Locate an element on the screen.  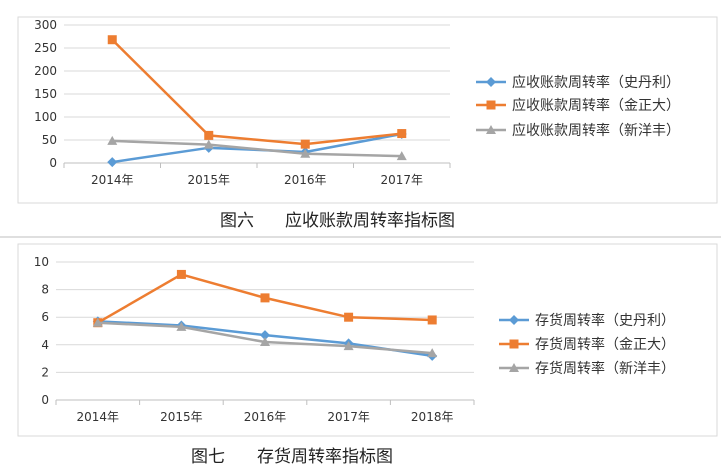
chart2-y-tick-label: 8 is located at coordinates (45, 290).